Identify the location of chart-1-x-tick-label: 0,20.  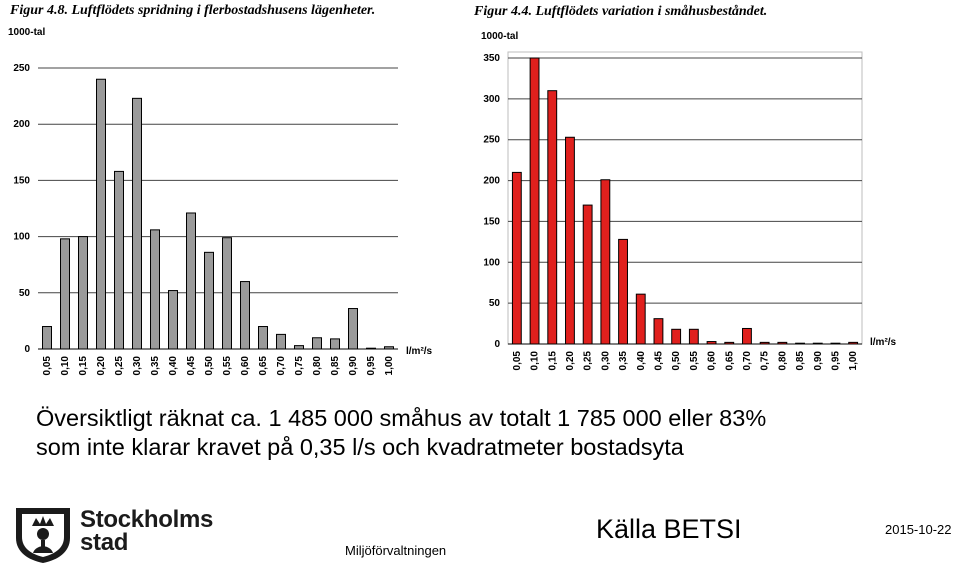
(101, 366).